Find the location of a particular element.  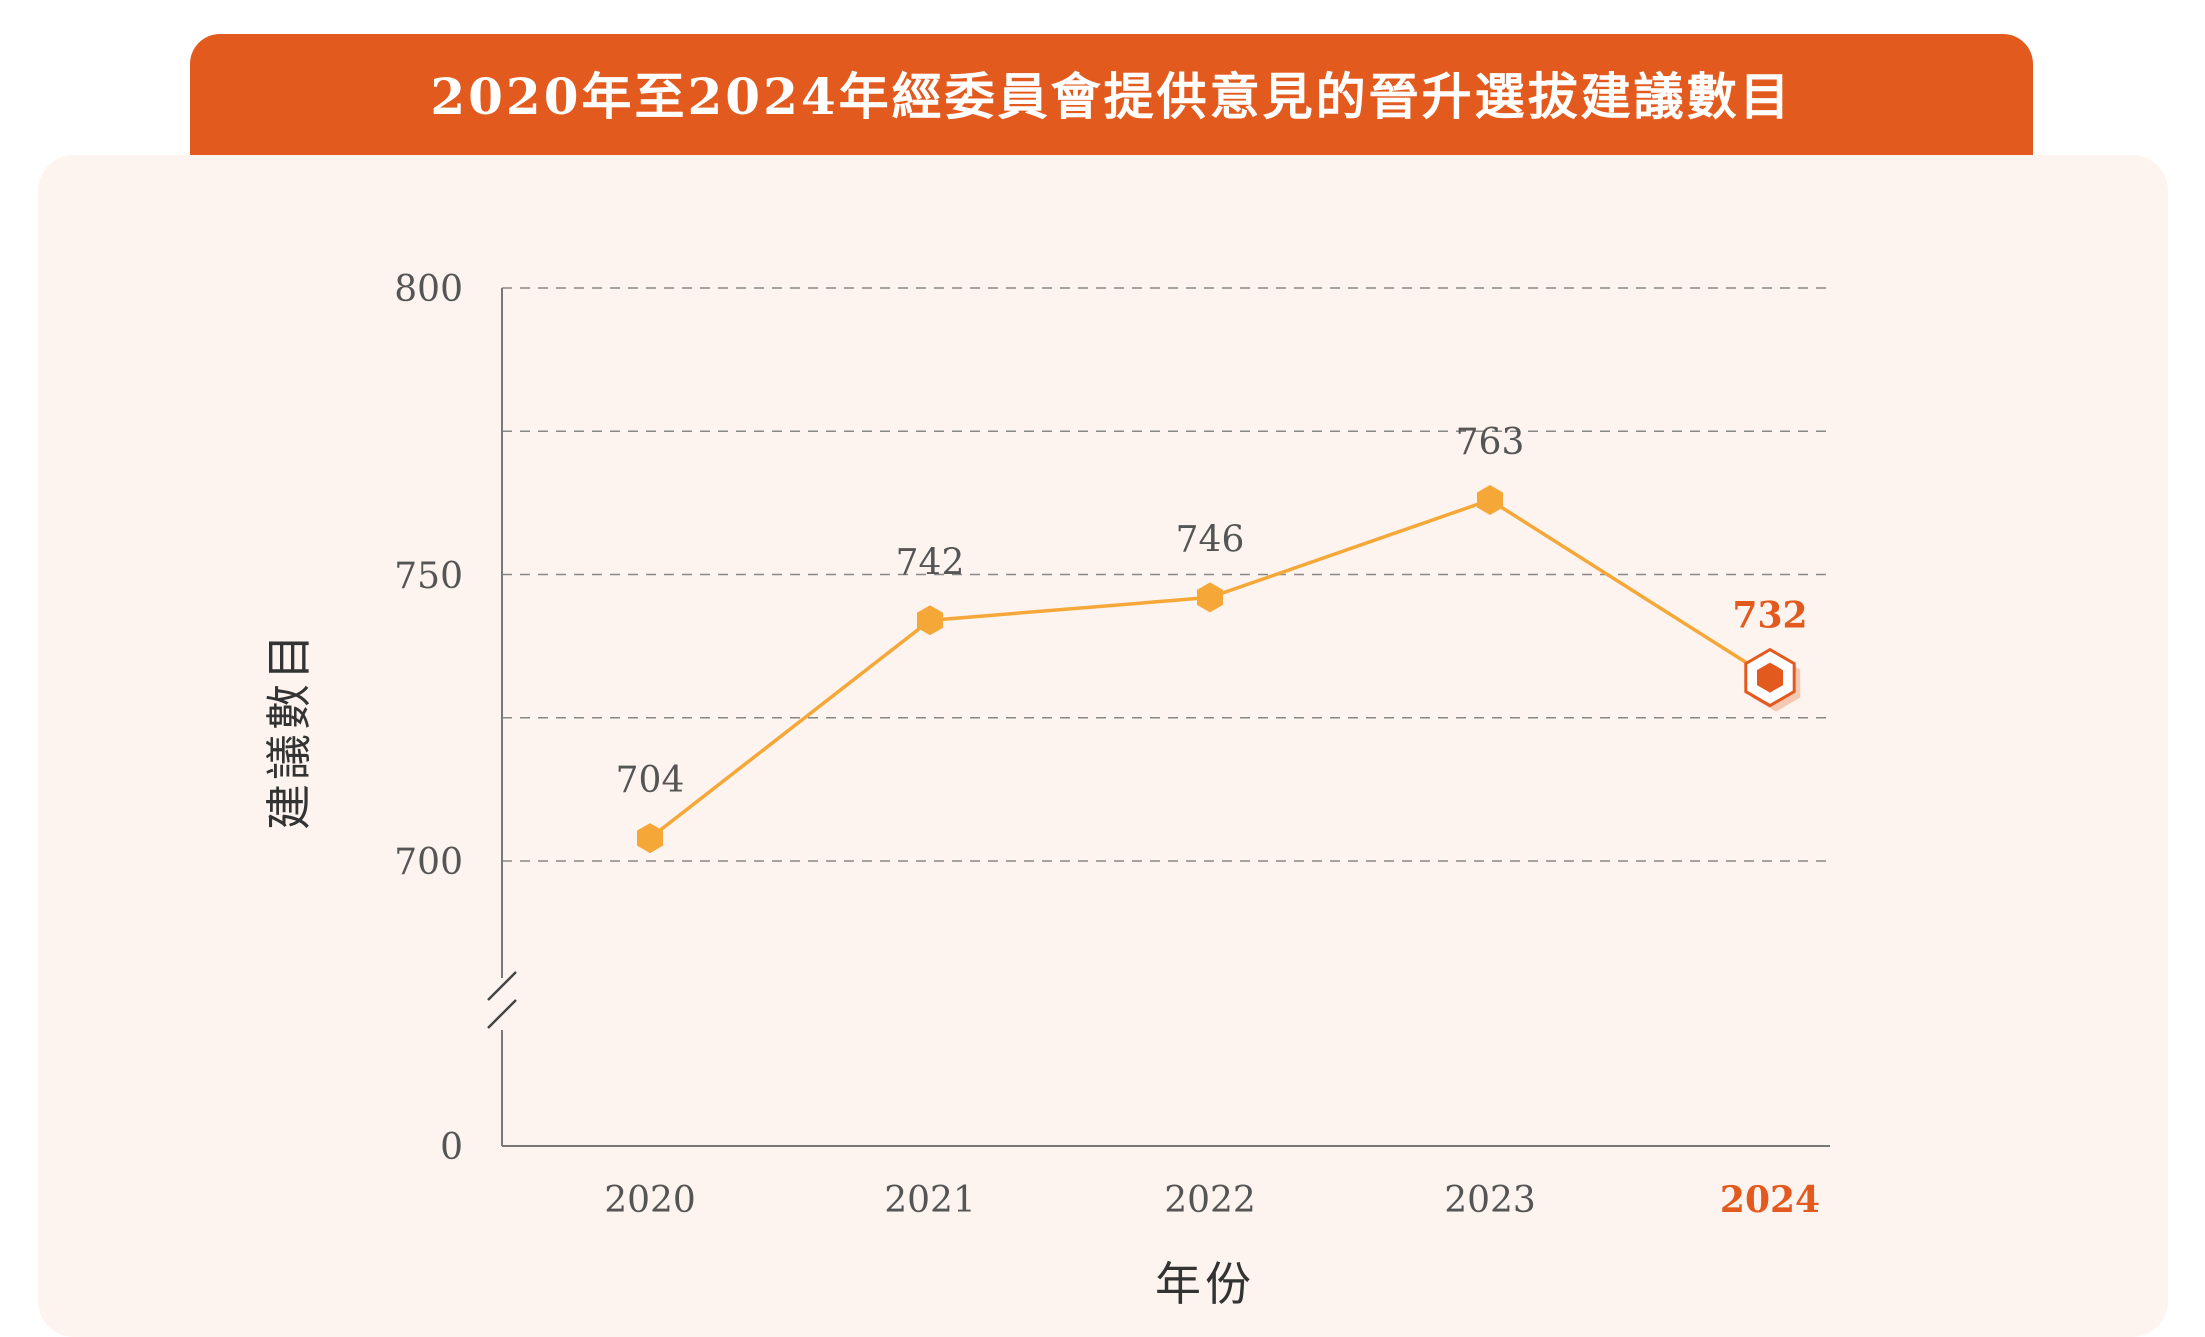

x-tick-label: 2024 is located at coordinates (1770, 1200).